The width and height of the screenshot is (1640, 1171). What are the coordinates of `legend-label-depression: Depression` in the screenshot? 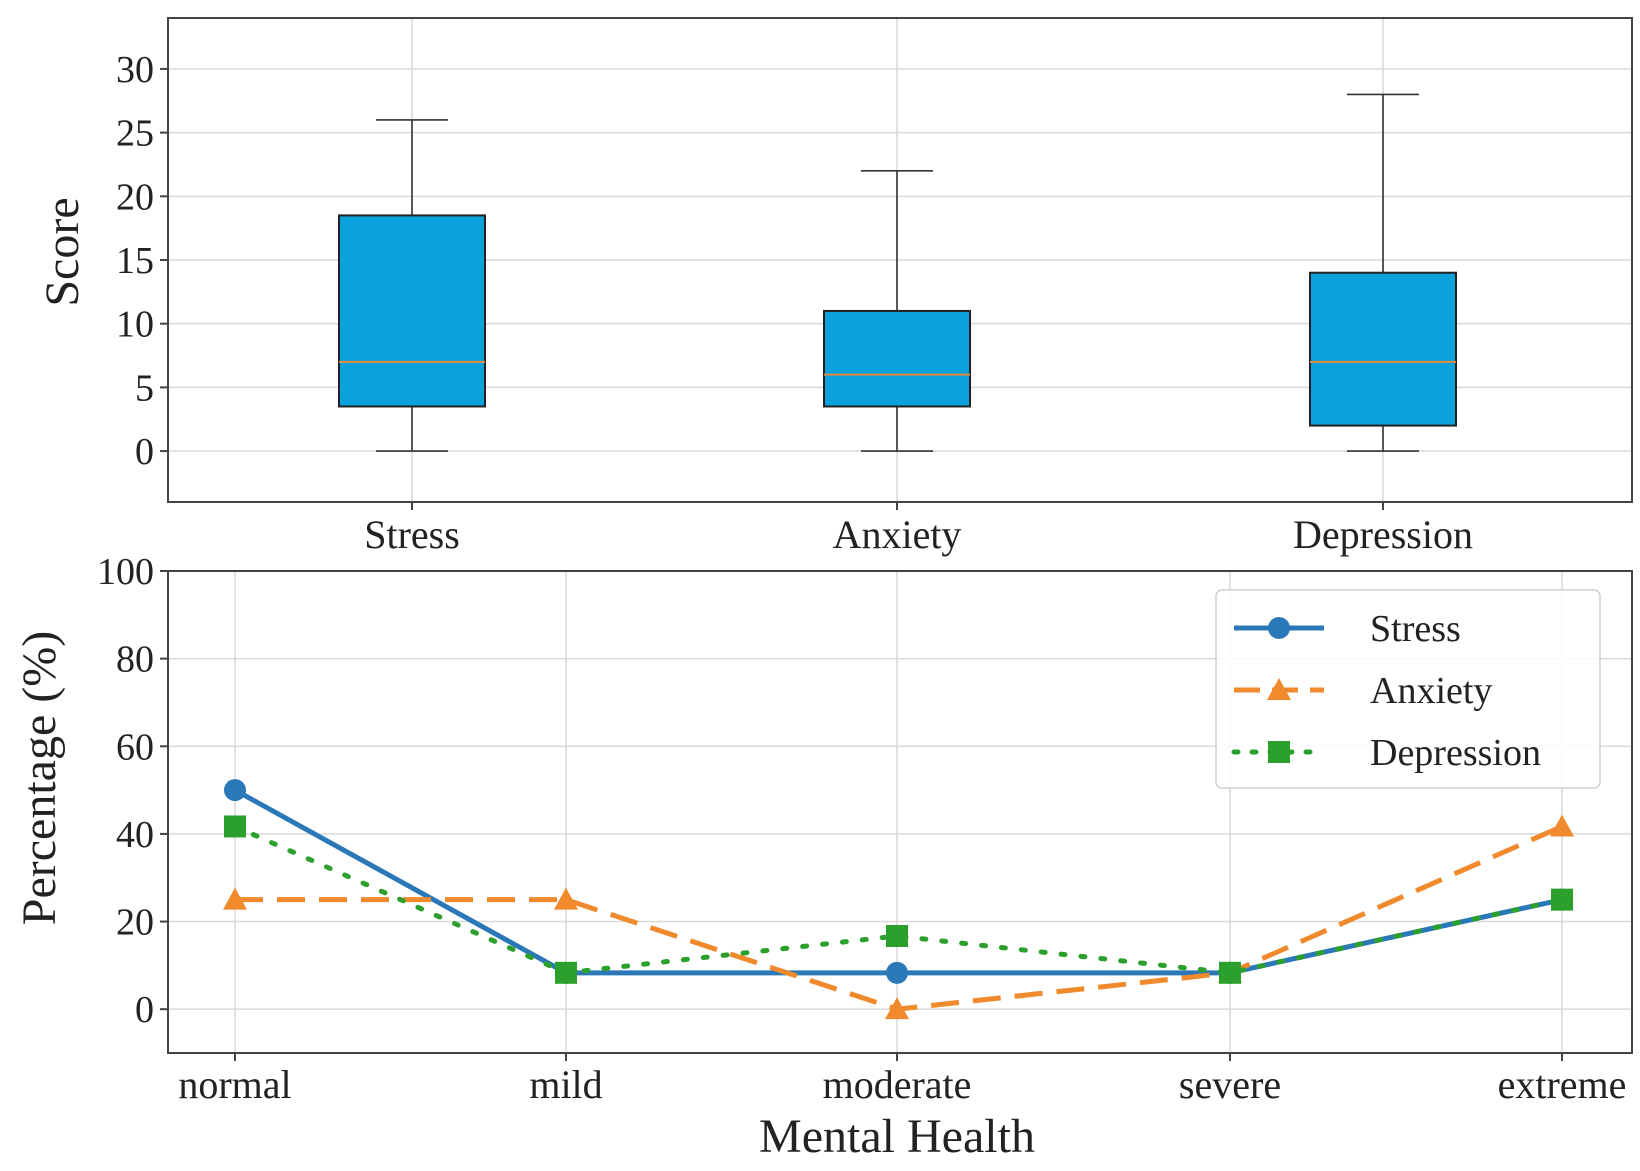 It's located at (1455, 753).